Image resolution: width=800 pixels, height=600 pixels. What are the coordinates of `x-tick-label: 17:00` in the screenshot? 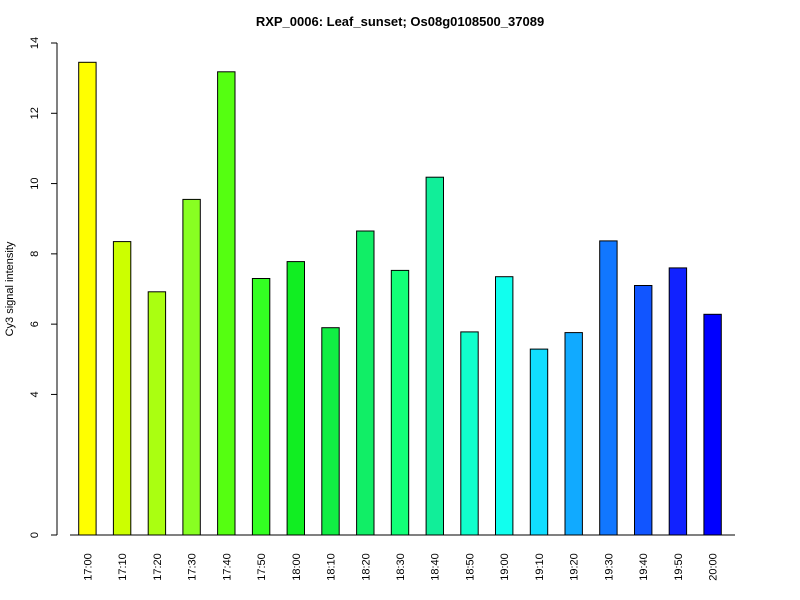 It's located at (88, 567).